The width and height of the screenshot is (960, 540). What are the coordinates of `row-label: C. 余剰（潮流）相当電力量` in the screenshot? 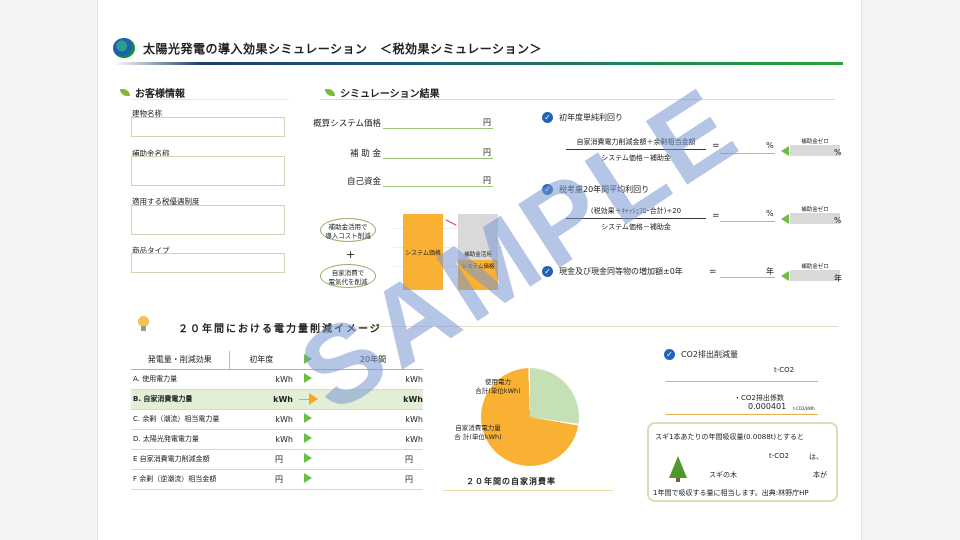 It's located at (180, 419).